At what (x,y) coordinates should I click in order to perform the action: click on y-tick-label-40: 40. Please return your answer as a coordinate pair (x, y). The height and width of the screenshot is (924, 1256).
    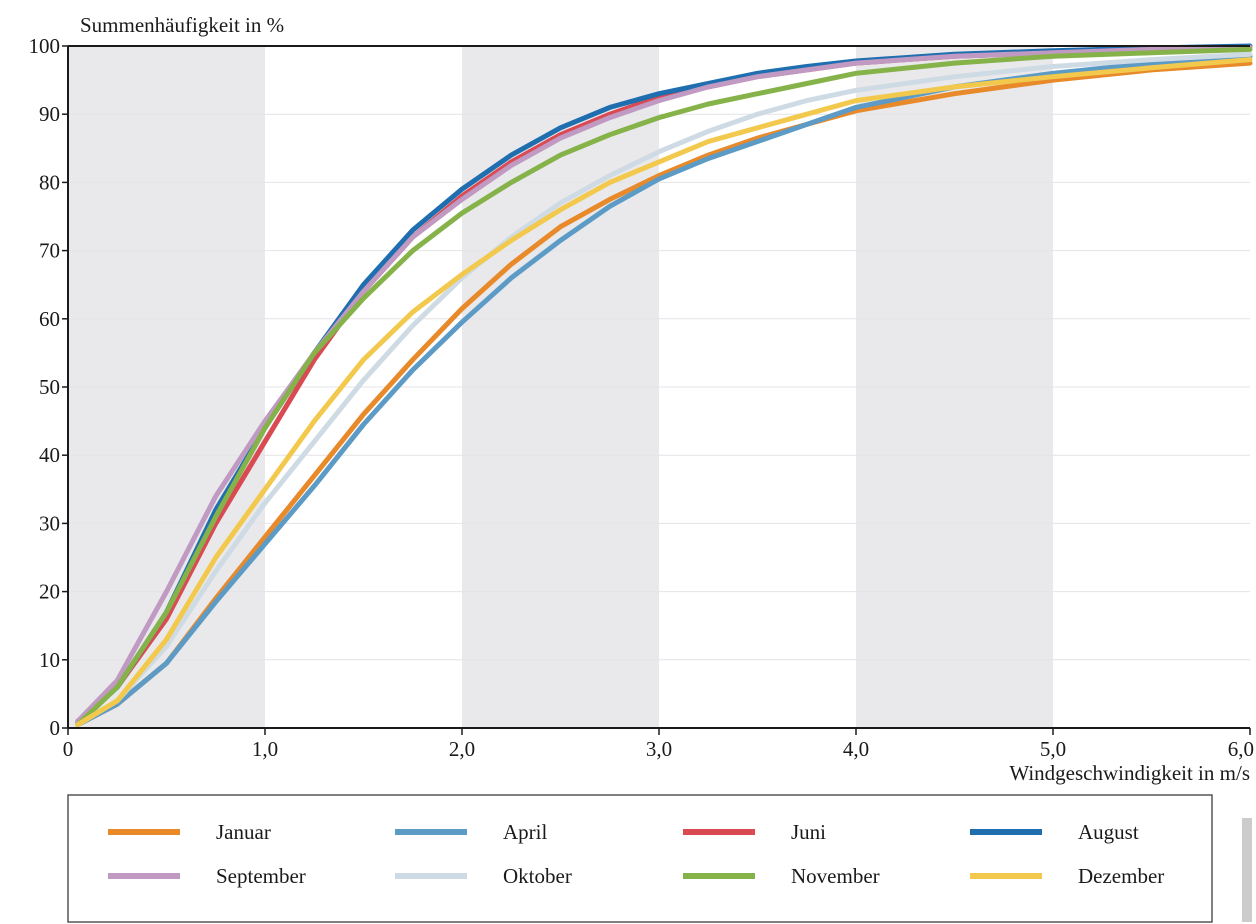
    Looking at the image, I should click on (49, 455).